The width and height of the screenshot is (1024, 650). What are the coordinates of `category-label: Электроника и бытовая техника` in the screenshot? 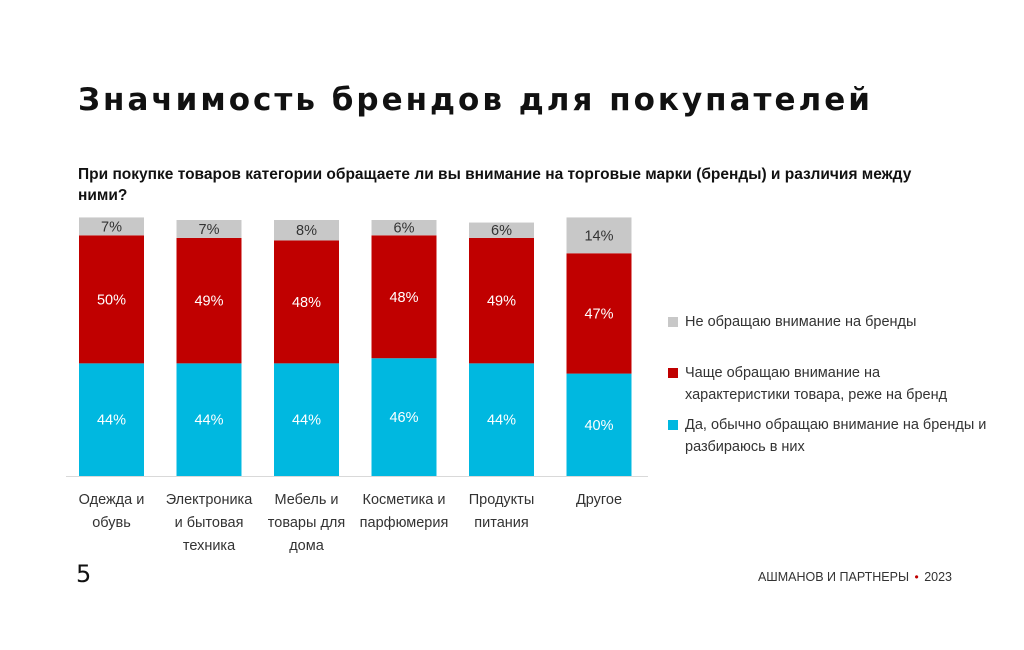 It's located at (210, 523).